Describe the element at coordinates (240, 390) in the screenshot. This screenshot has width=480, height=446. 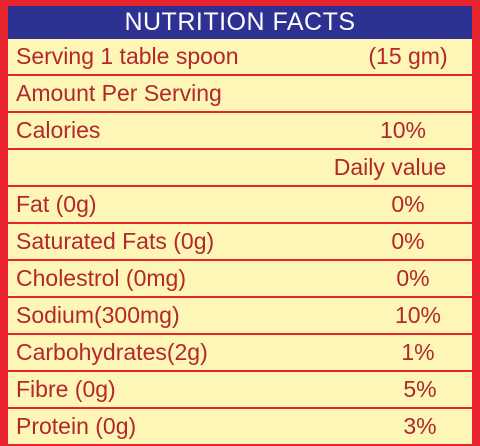
I see `table-row: Fibre (0g) 5%` at that location.